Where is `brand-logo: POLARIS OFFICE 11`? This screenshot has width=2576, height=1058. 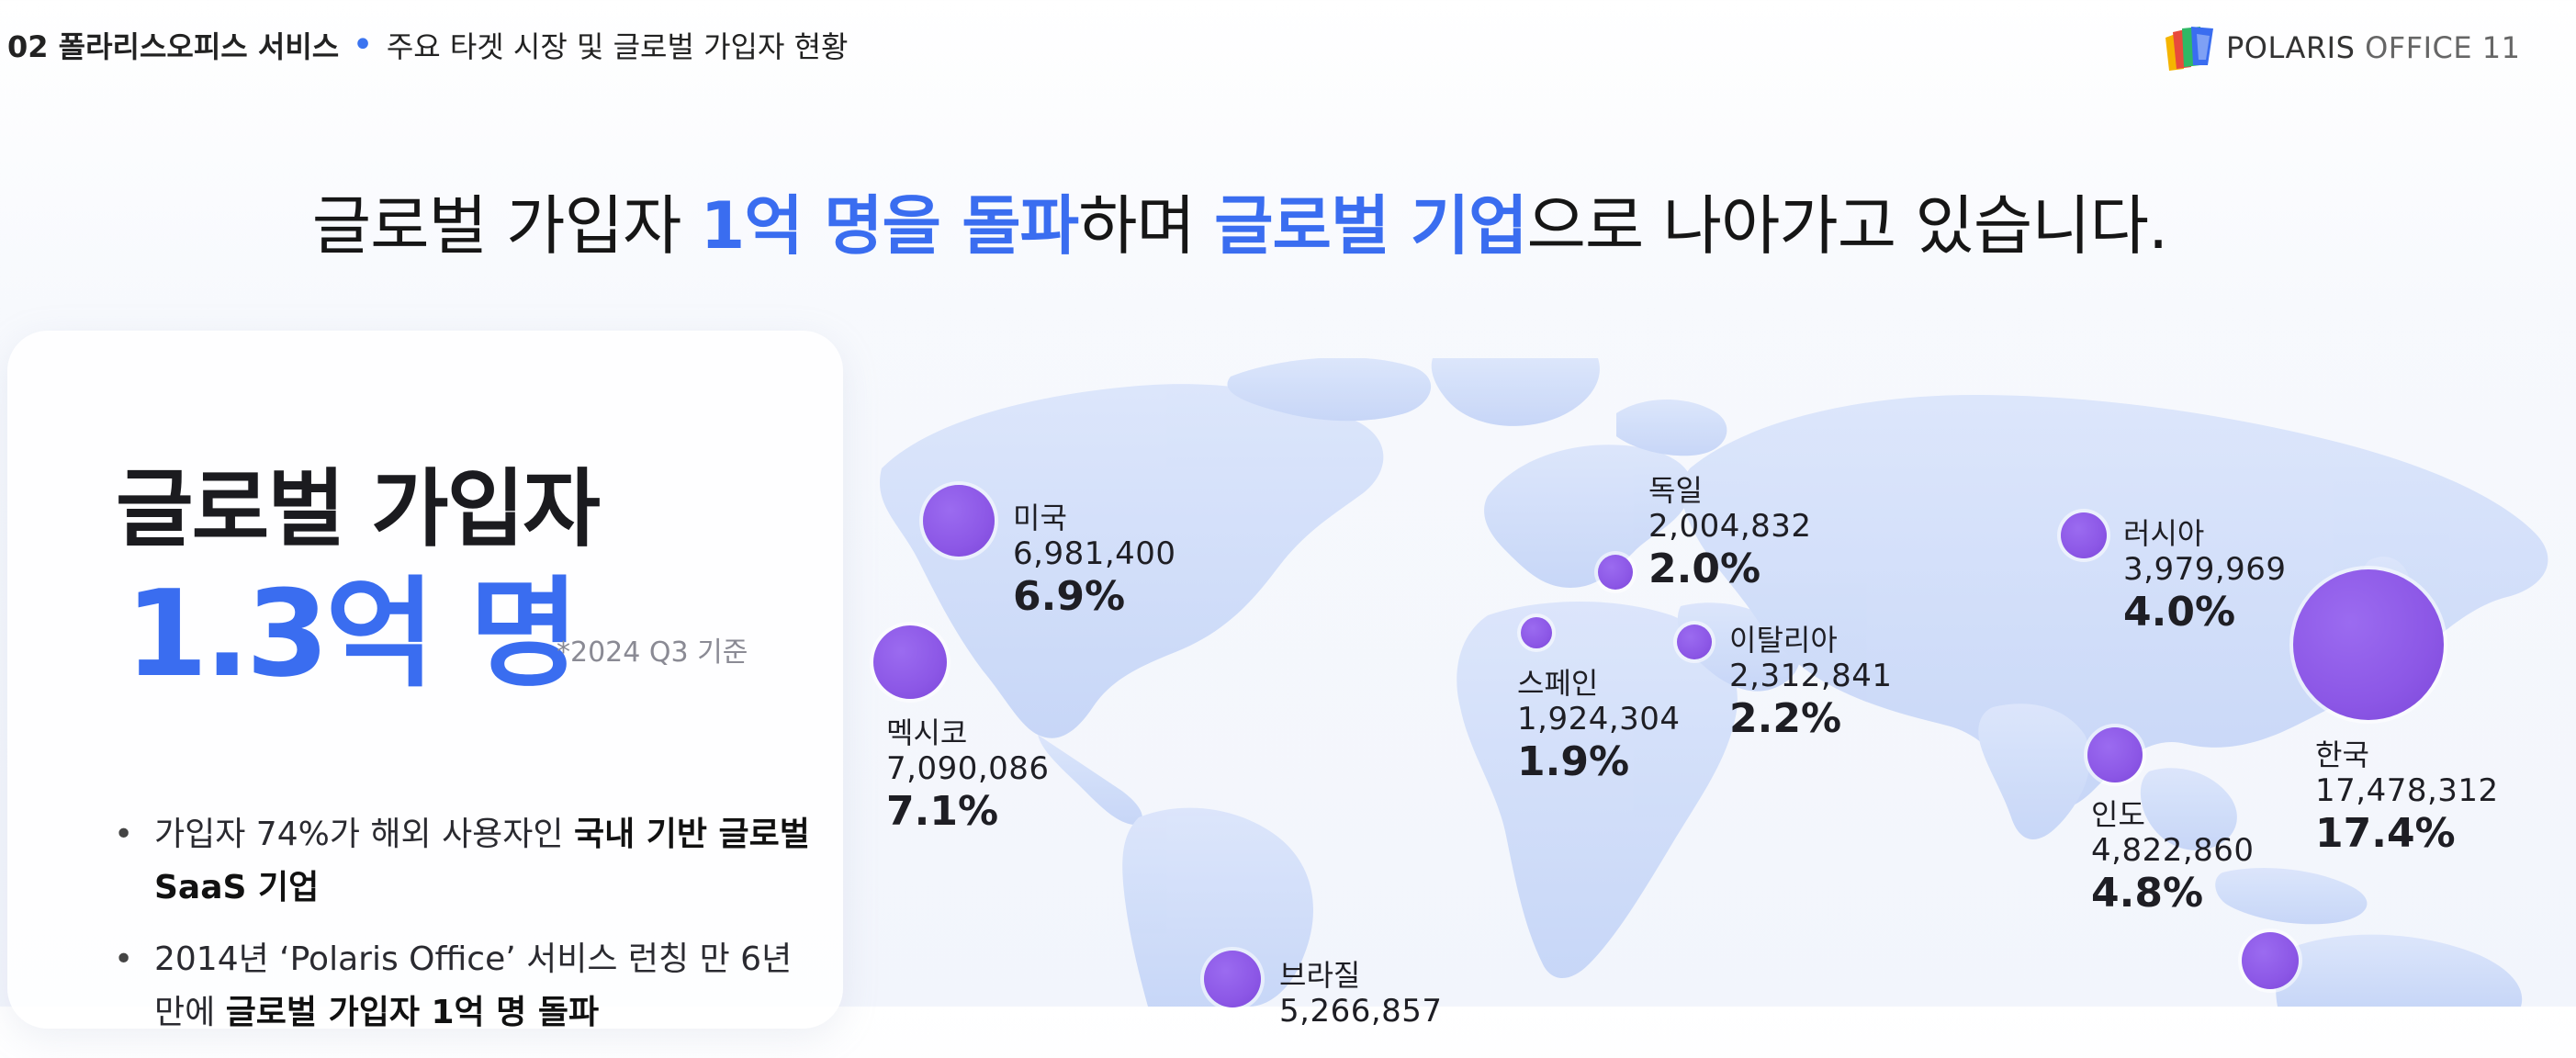
brand-logo: POLARIS OFFICE 11 is located at coordinates (2340, 47).